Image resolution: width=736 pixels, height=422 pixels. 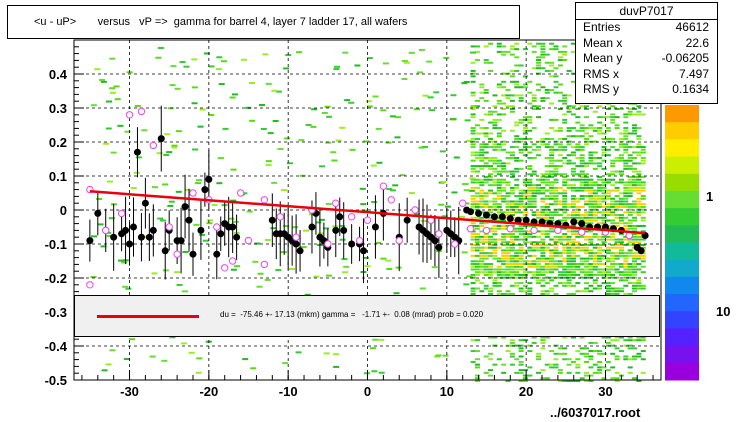 I want to click on open-point, so click(x=399, y=240).